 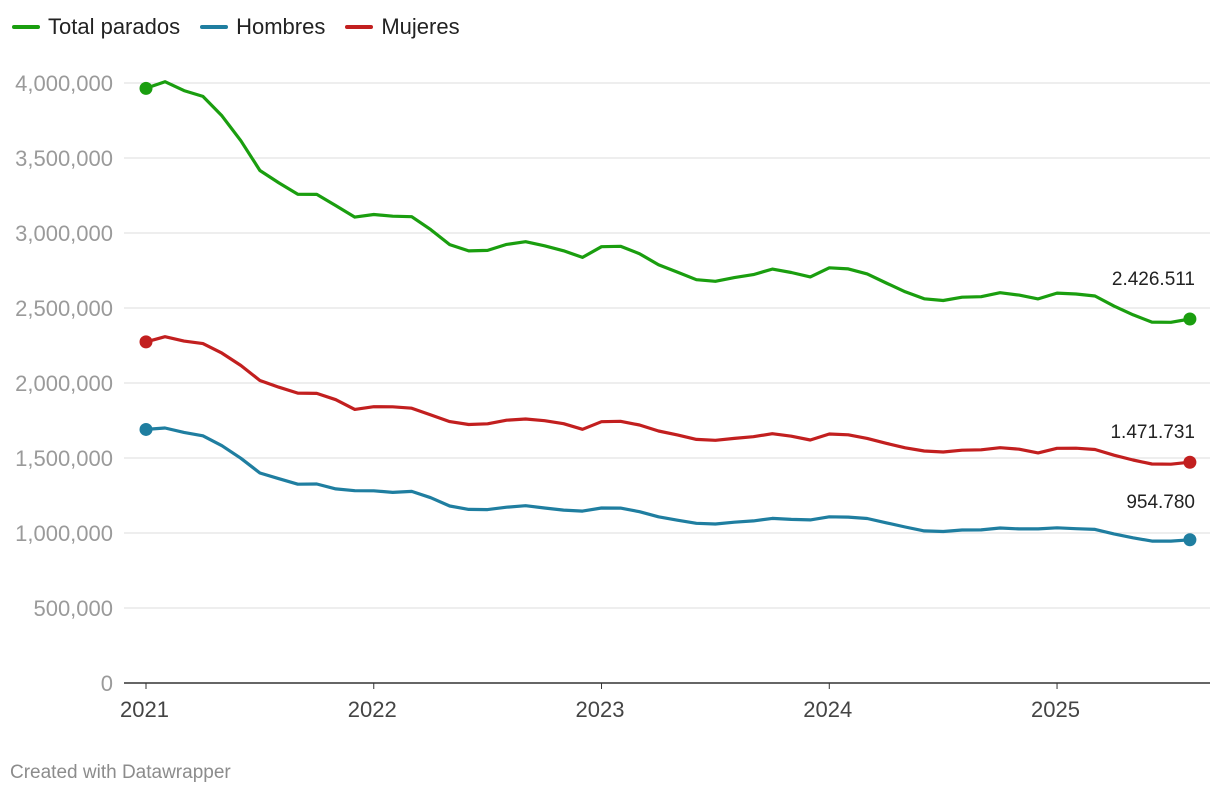 What do you see at coordinates (64, 308) in the screenshot?
I see `y-tick-label: 2,500,000` at bounding box center [64, 308].